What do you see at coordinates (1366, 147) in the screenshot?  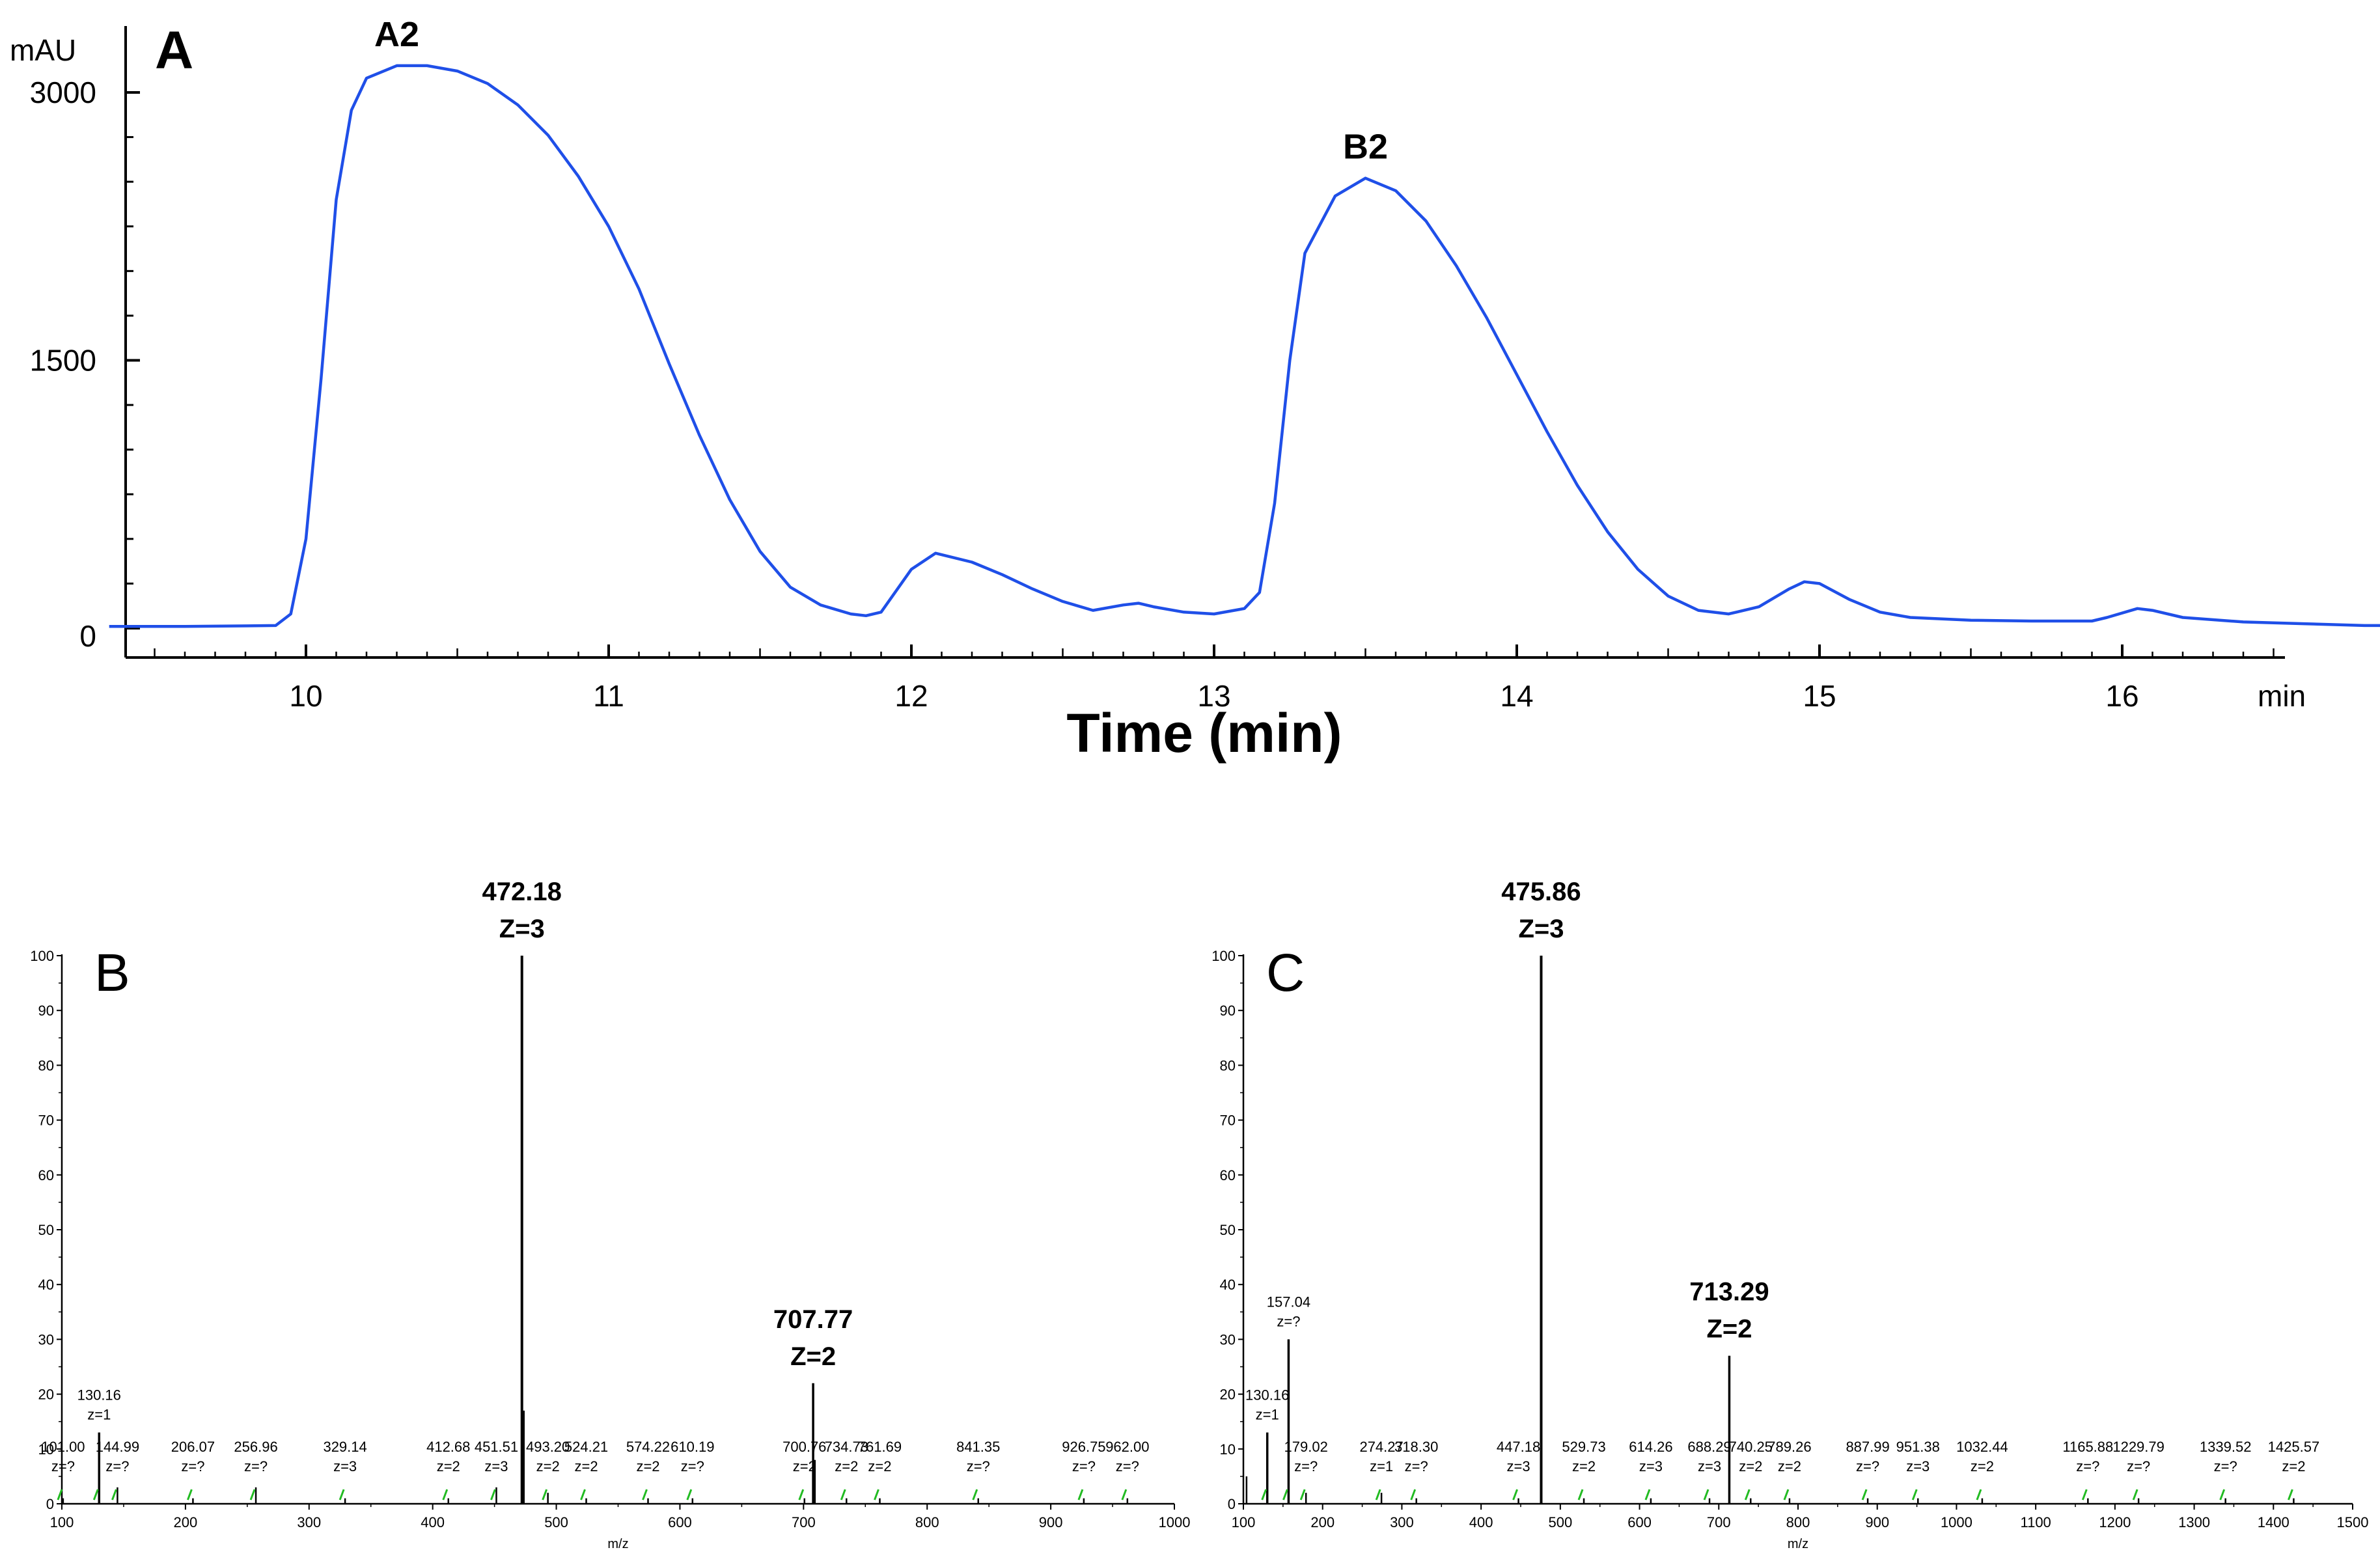 I see `peak-label-b2: B2` at bounding box center [1366, 147].